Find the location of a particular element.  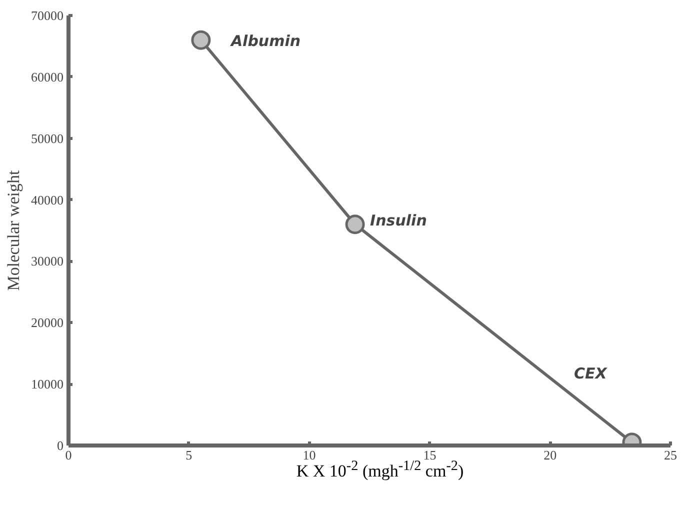

y-tick-label: 50000 is located at coordinates (47, 138).